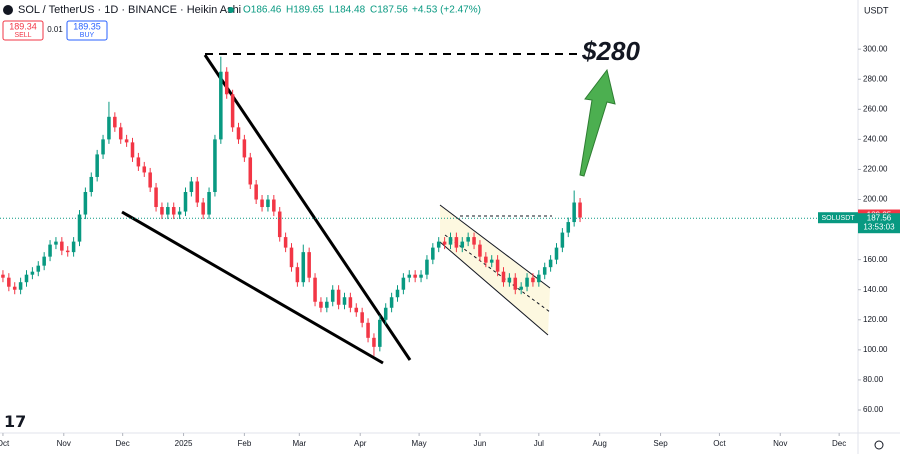  What do you see at coordinates (8, 10) in the screenshot?
I see `symbol-icon` at bounding box center [8, 10].